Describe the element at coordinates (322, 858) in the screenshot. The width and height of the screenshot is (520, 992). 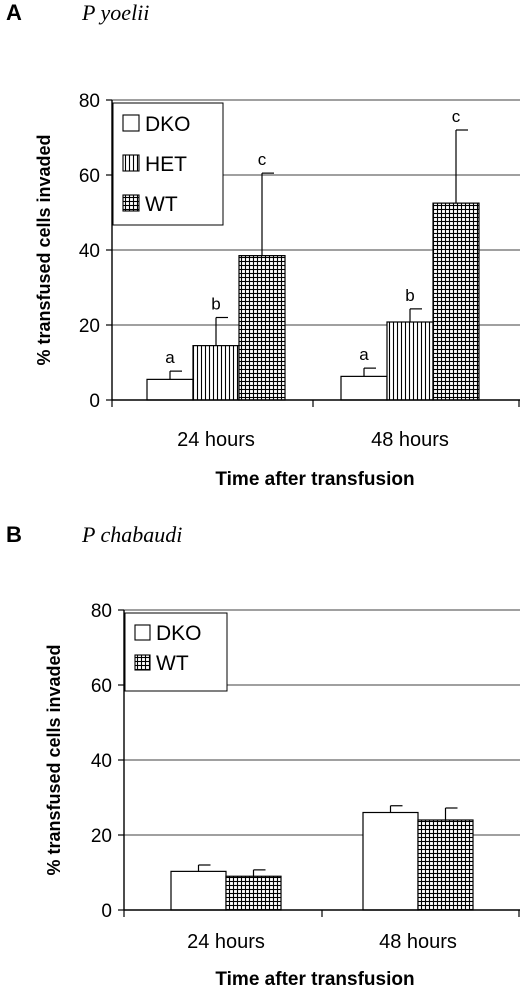
I see `panel-b-bars` at that location.